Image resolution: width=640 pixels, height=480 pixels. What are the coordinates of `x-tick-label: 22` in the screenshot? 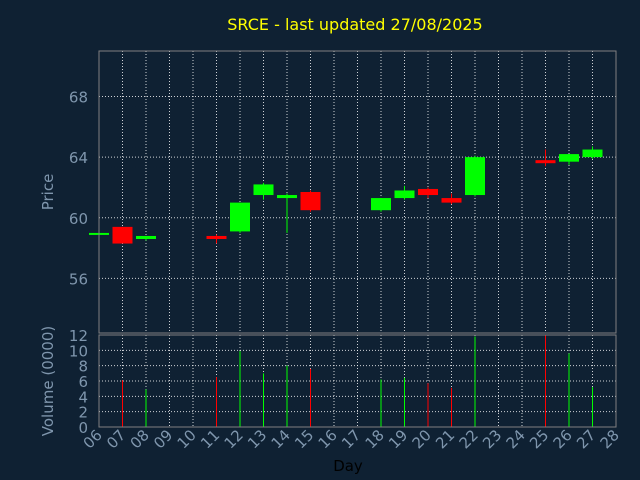 It's located at (469, 439).